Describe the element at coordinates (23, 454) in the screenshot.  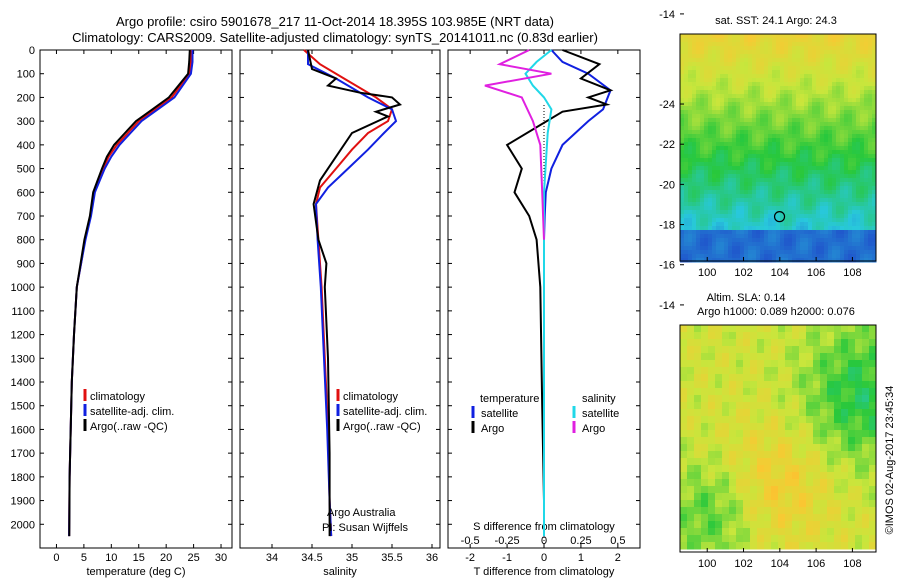
I see `y-tick-label: 1700` at that location.